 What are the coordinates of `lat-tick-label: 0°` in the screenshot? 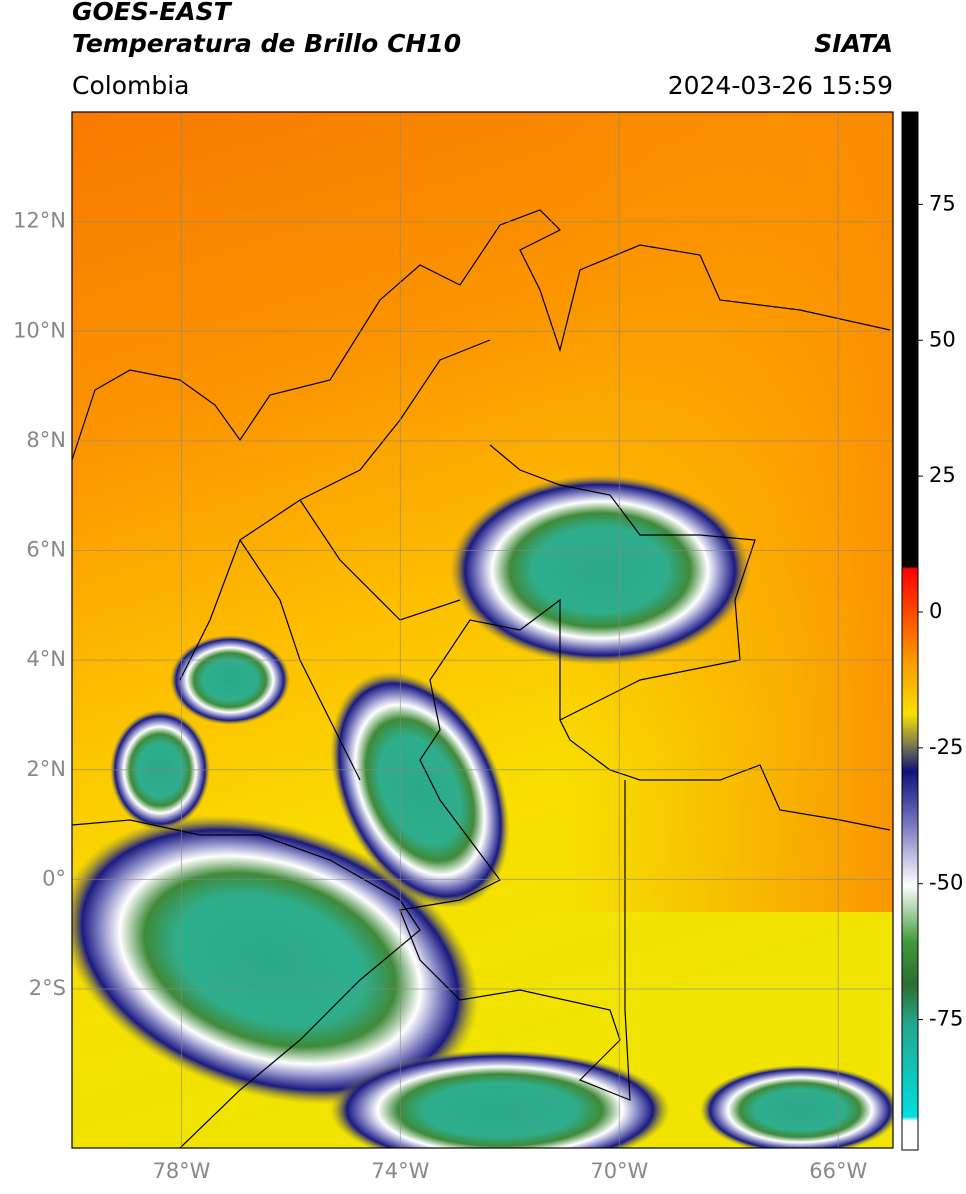 It's located at (54, 878).